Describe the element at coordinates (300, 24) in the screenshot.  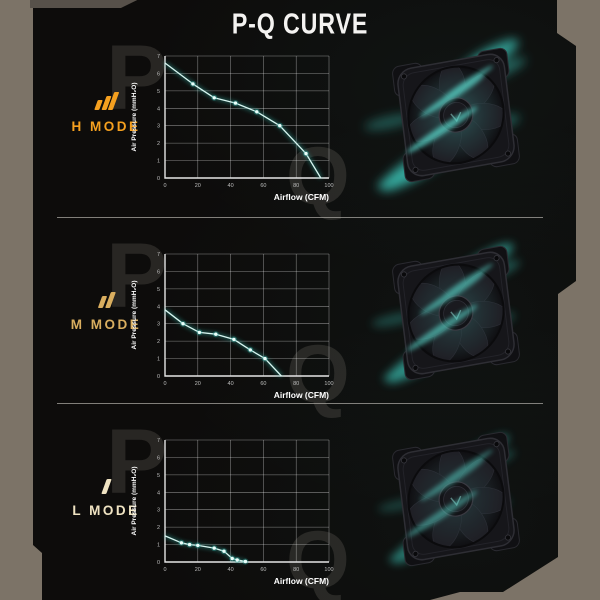
I see `page-title: P-Q CURVE` at that location.